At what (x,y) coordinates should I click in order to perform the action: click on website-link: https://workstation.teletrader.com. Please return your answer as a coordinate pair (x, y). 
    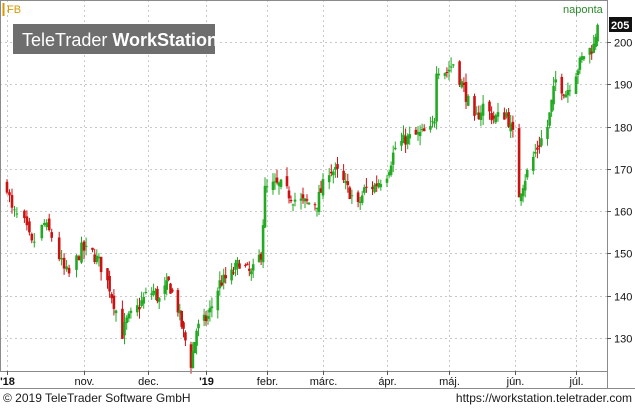
    Looking at the image, I should click on (543, 398).